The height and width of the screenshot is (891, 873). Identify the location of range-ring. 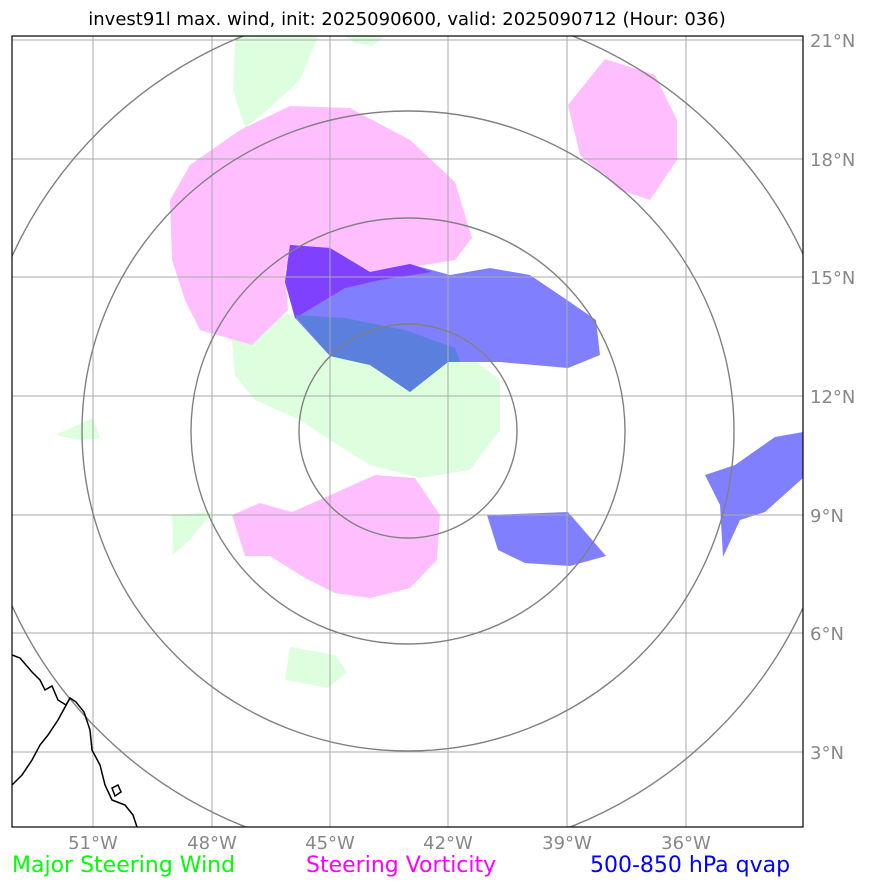
(408, 431).